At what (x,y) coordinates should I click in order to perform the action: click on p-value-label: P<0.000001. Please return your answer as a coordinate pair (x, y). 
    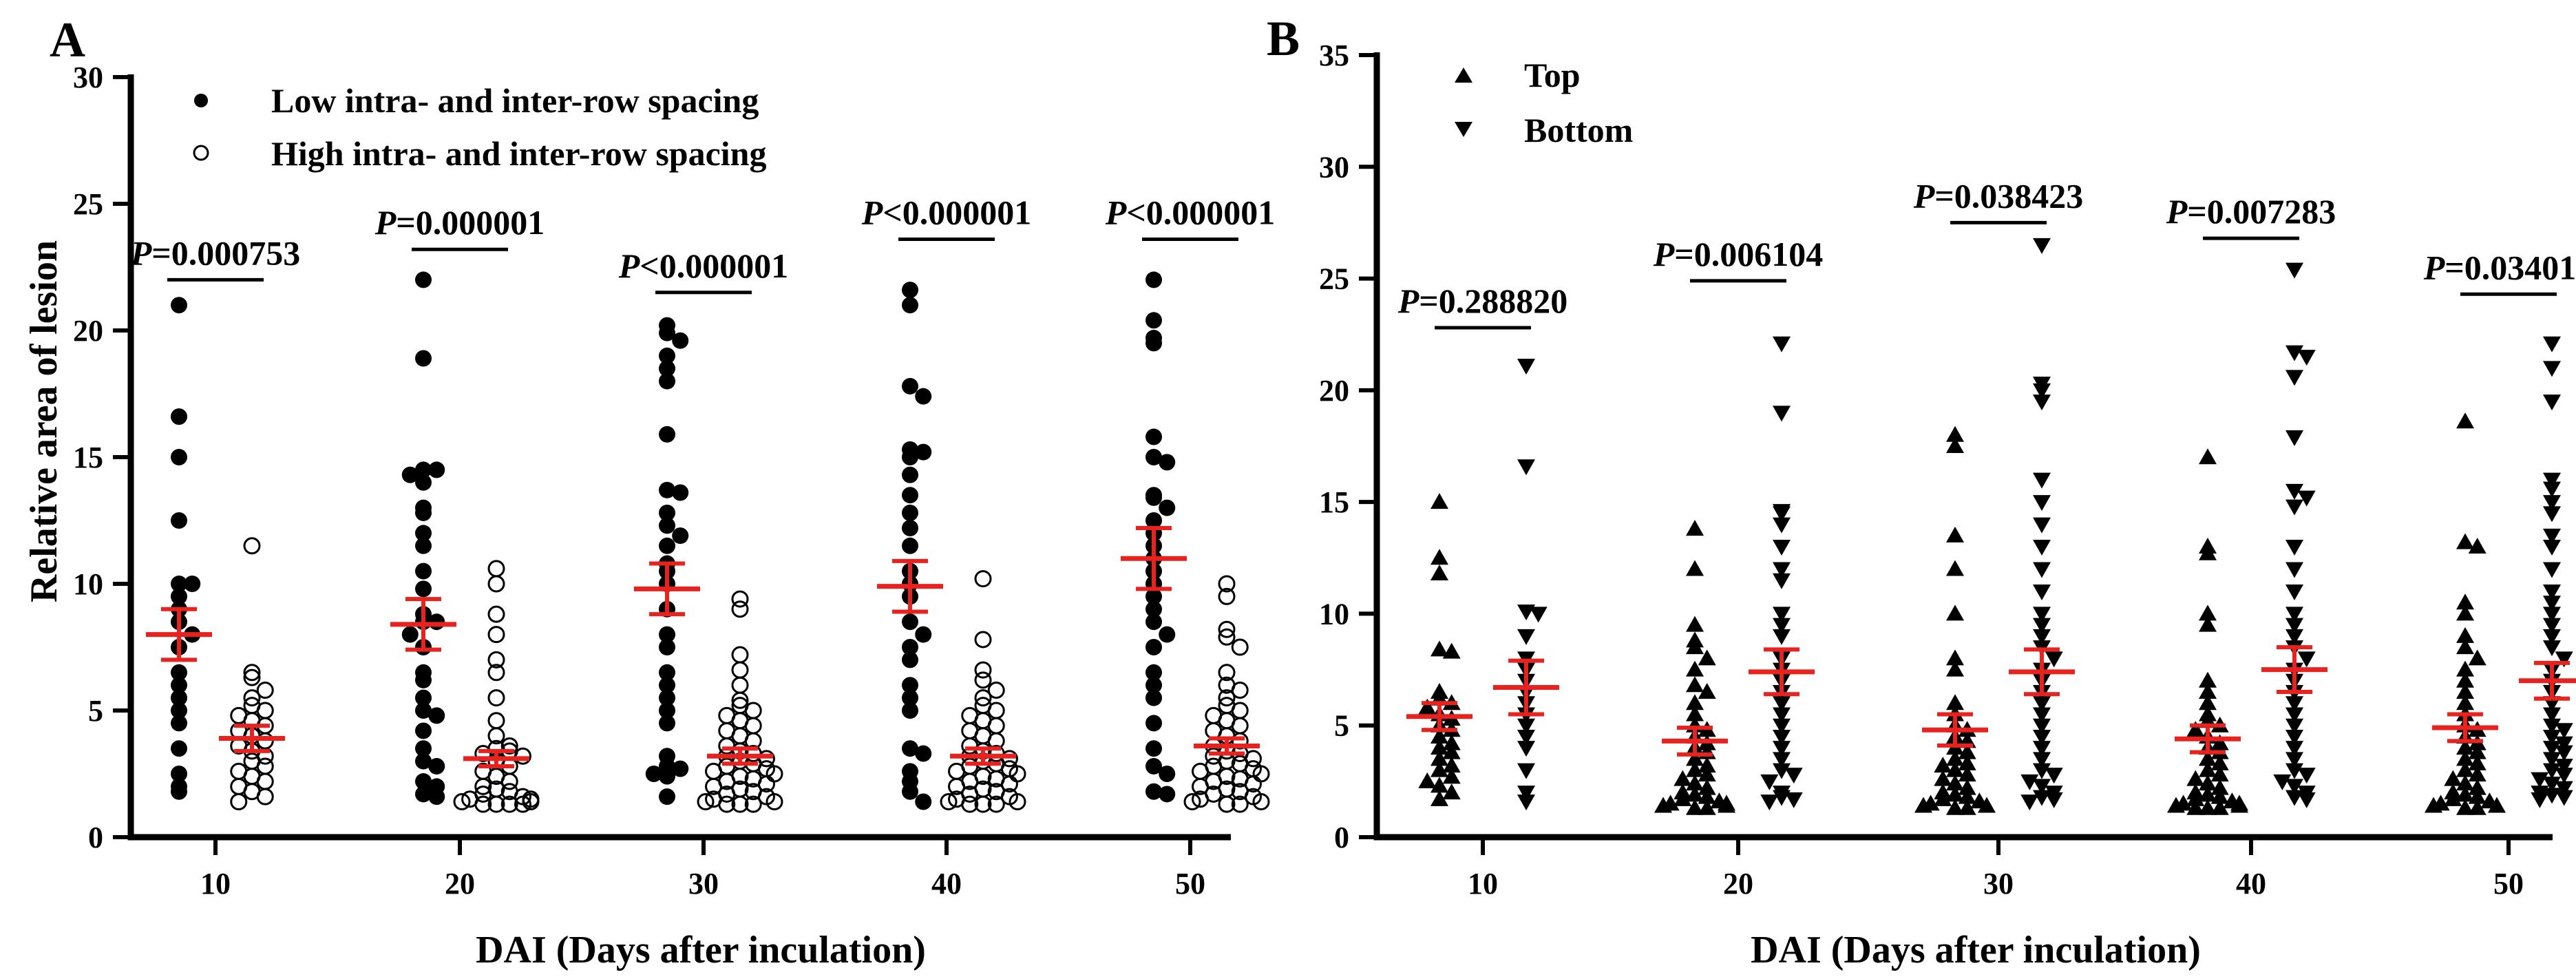
    Looking at the image, I should click on (704, 265).